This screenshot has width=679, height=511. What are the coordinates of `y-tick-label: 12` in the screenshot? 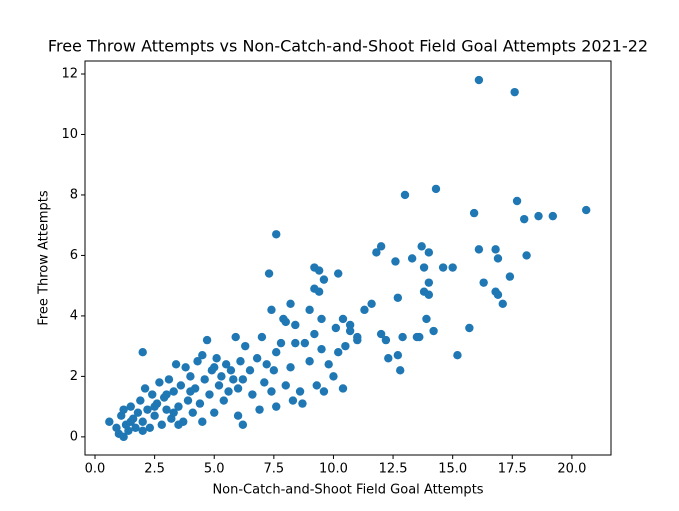 It's located at (69, 74).